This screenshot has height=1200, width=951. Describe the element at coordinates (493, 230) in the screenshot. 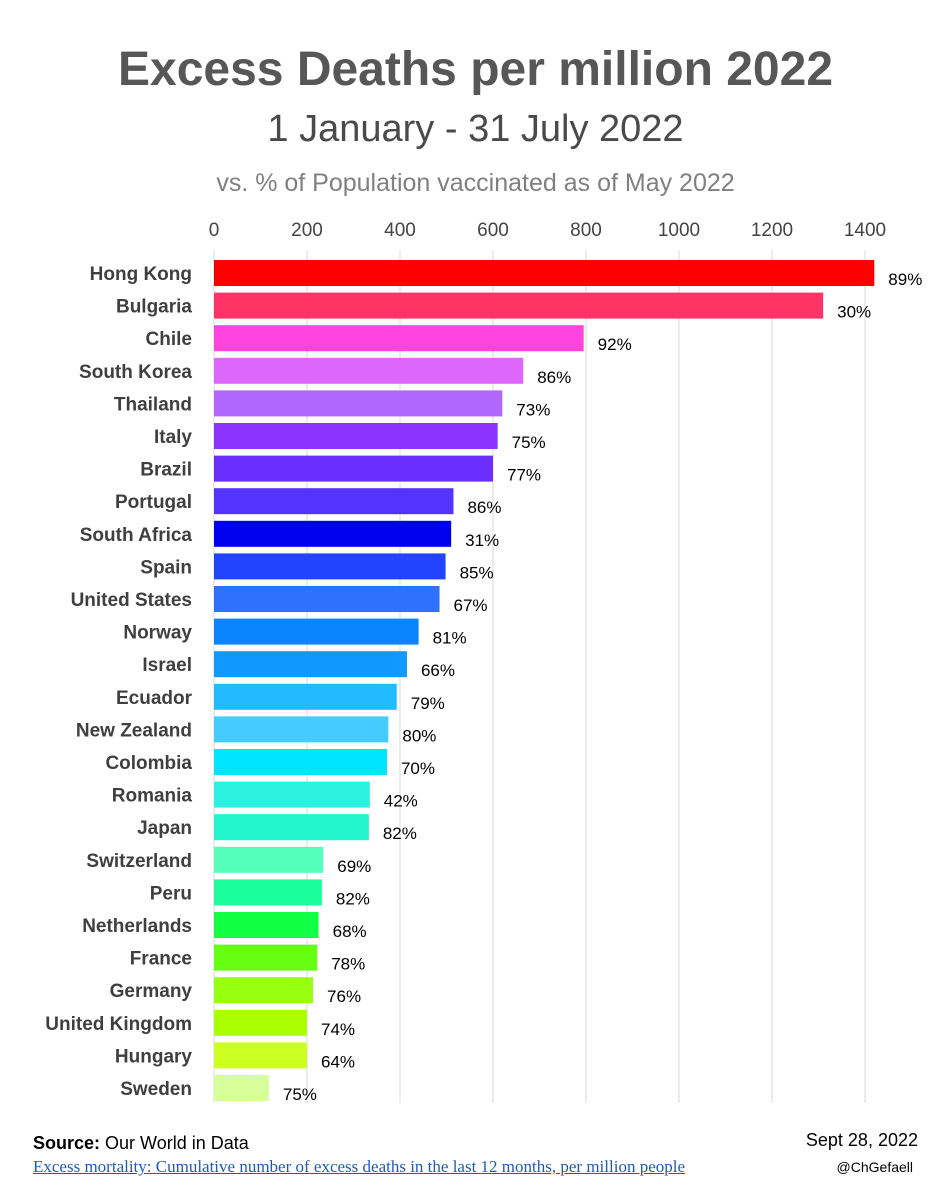

I see `x-tick-label: 600` at that location.